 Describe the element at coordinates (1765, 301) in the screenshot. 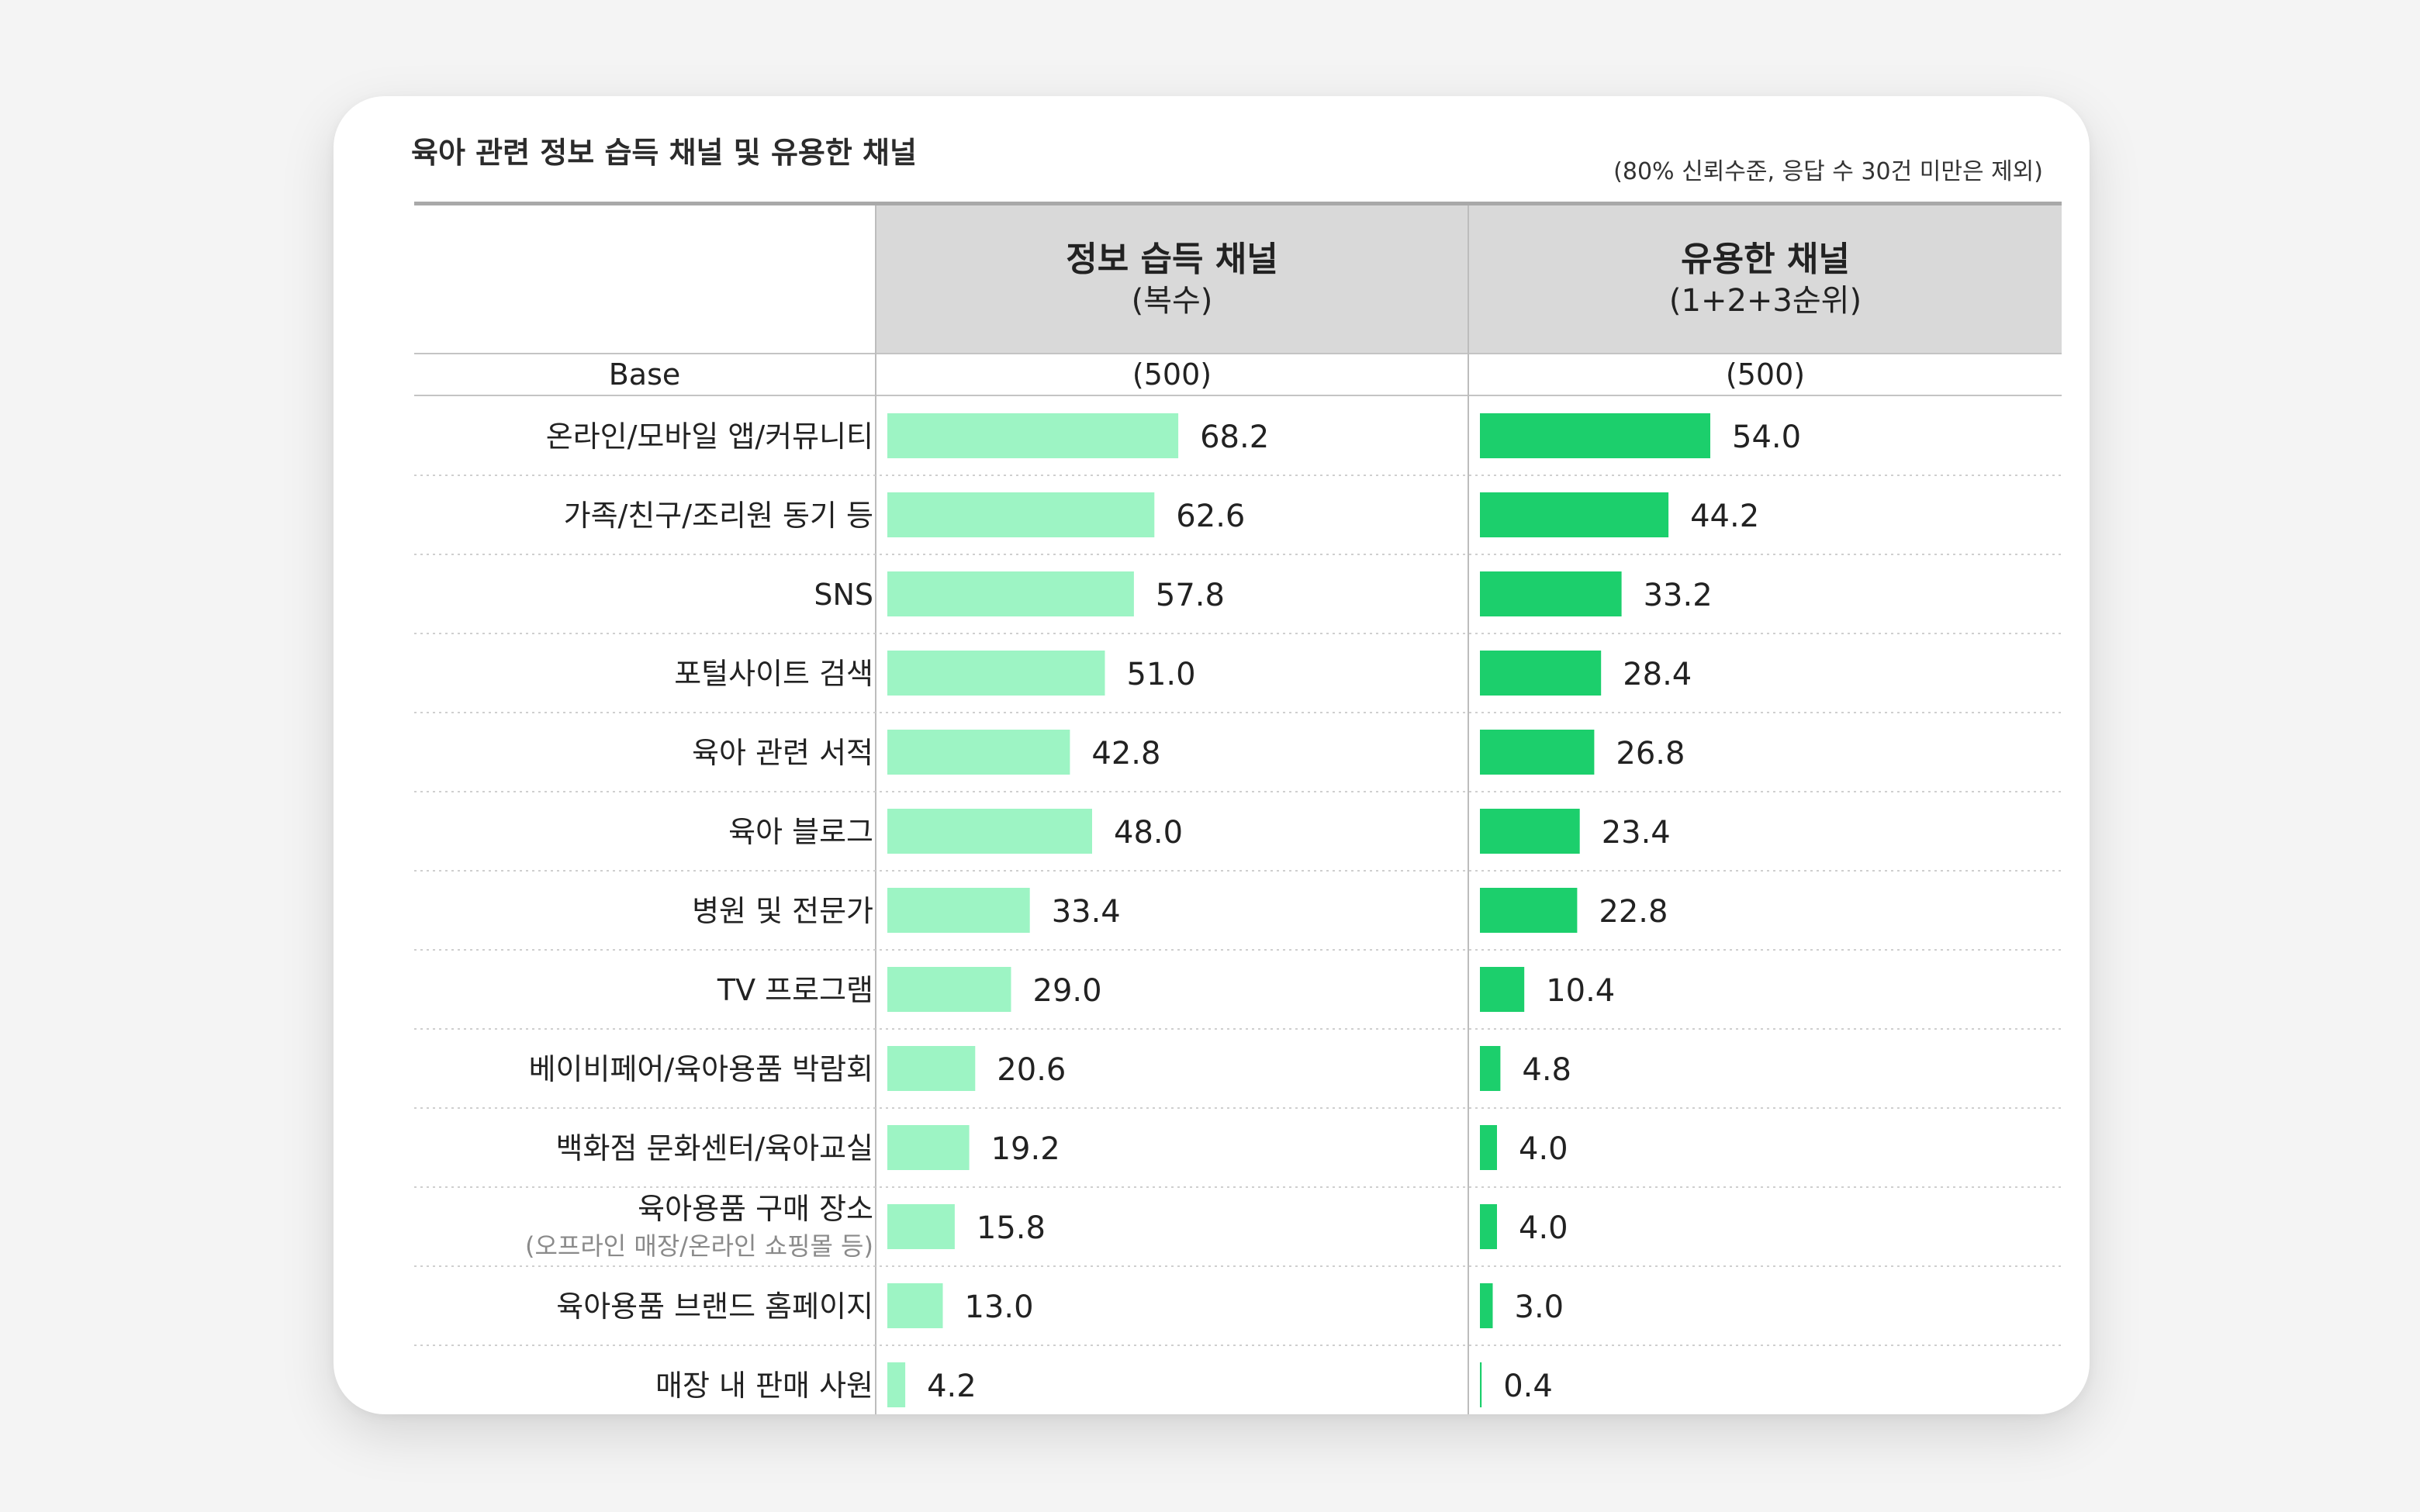

I see `column-subtitle-useful: (1+2+3순위)` at that location.